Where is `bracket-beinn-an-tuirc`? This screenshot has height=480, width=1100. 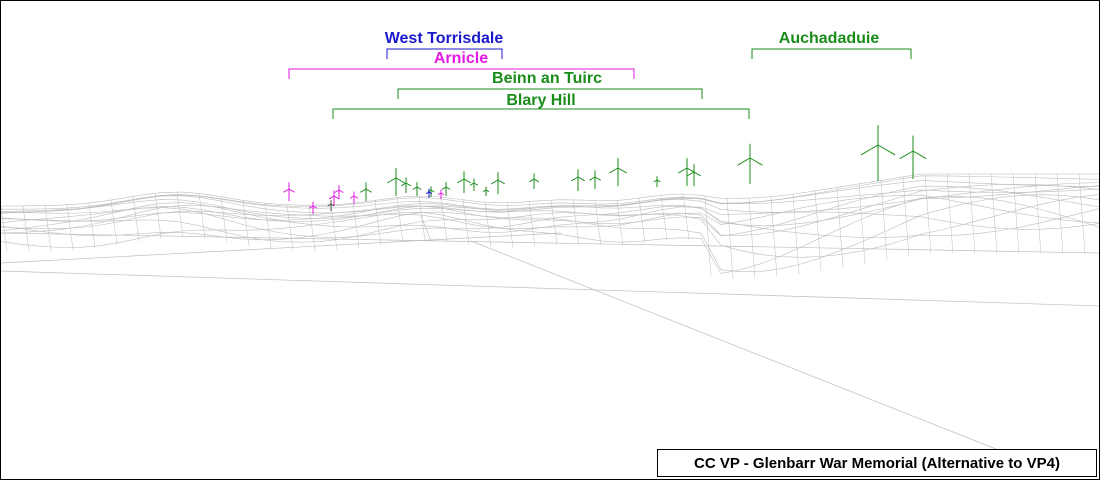
bracket-beinn-an-tuirc is located at coordinates (550, 93).